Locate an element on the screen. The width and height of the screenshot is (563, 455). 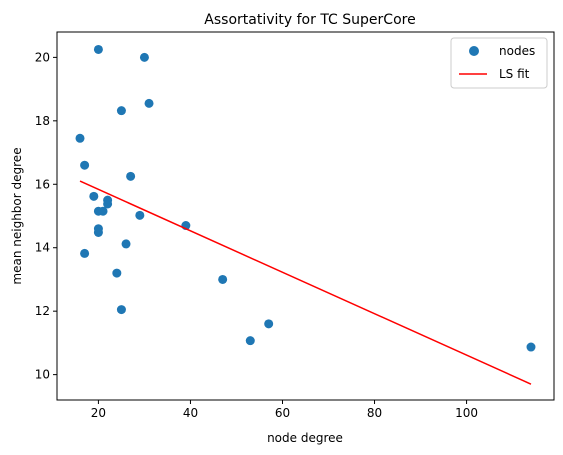
y-tick-label: 16 is located at coordinates (42, 184).